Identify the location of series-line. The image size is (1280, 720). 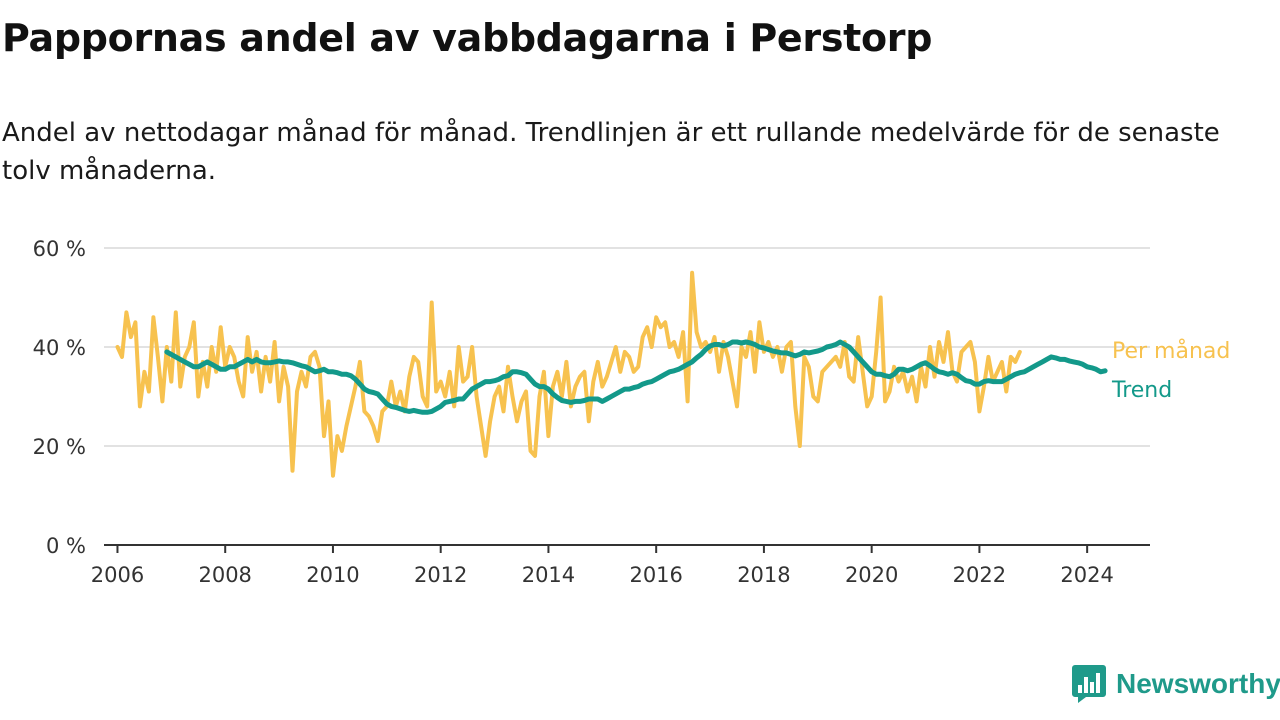
(636, 377).